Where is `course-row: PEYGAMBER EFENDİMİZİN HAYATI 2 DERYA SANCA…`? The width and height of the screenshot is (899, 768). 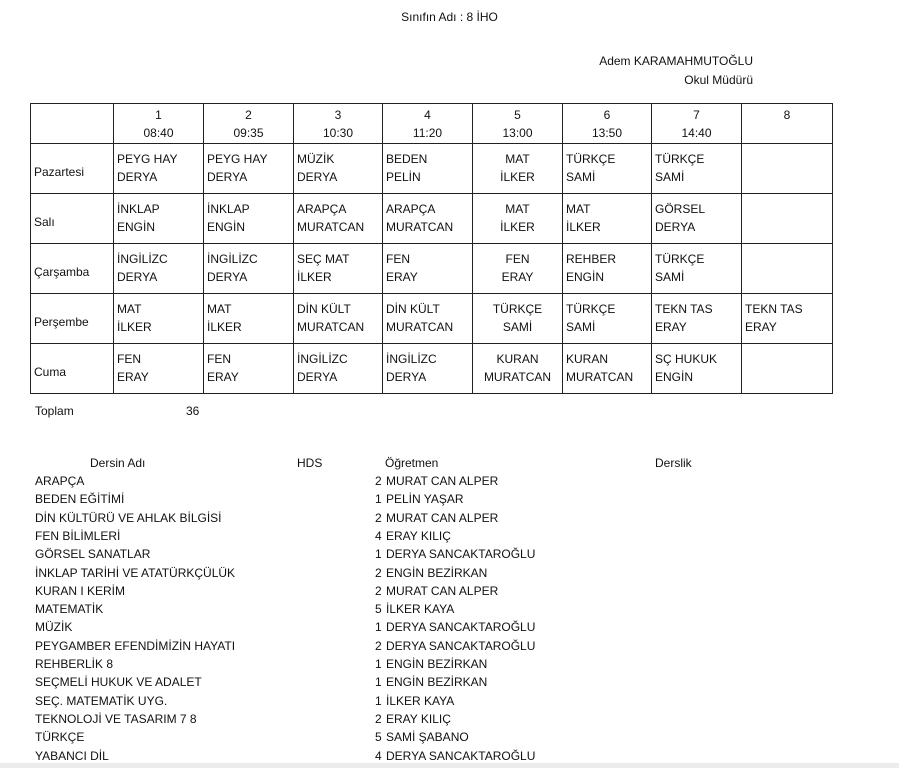
course-row: PEYGAMBER EFENDİMİZİN HAYATI 2 DERYA SANCA… is located at coordinates (449, 648).